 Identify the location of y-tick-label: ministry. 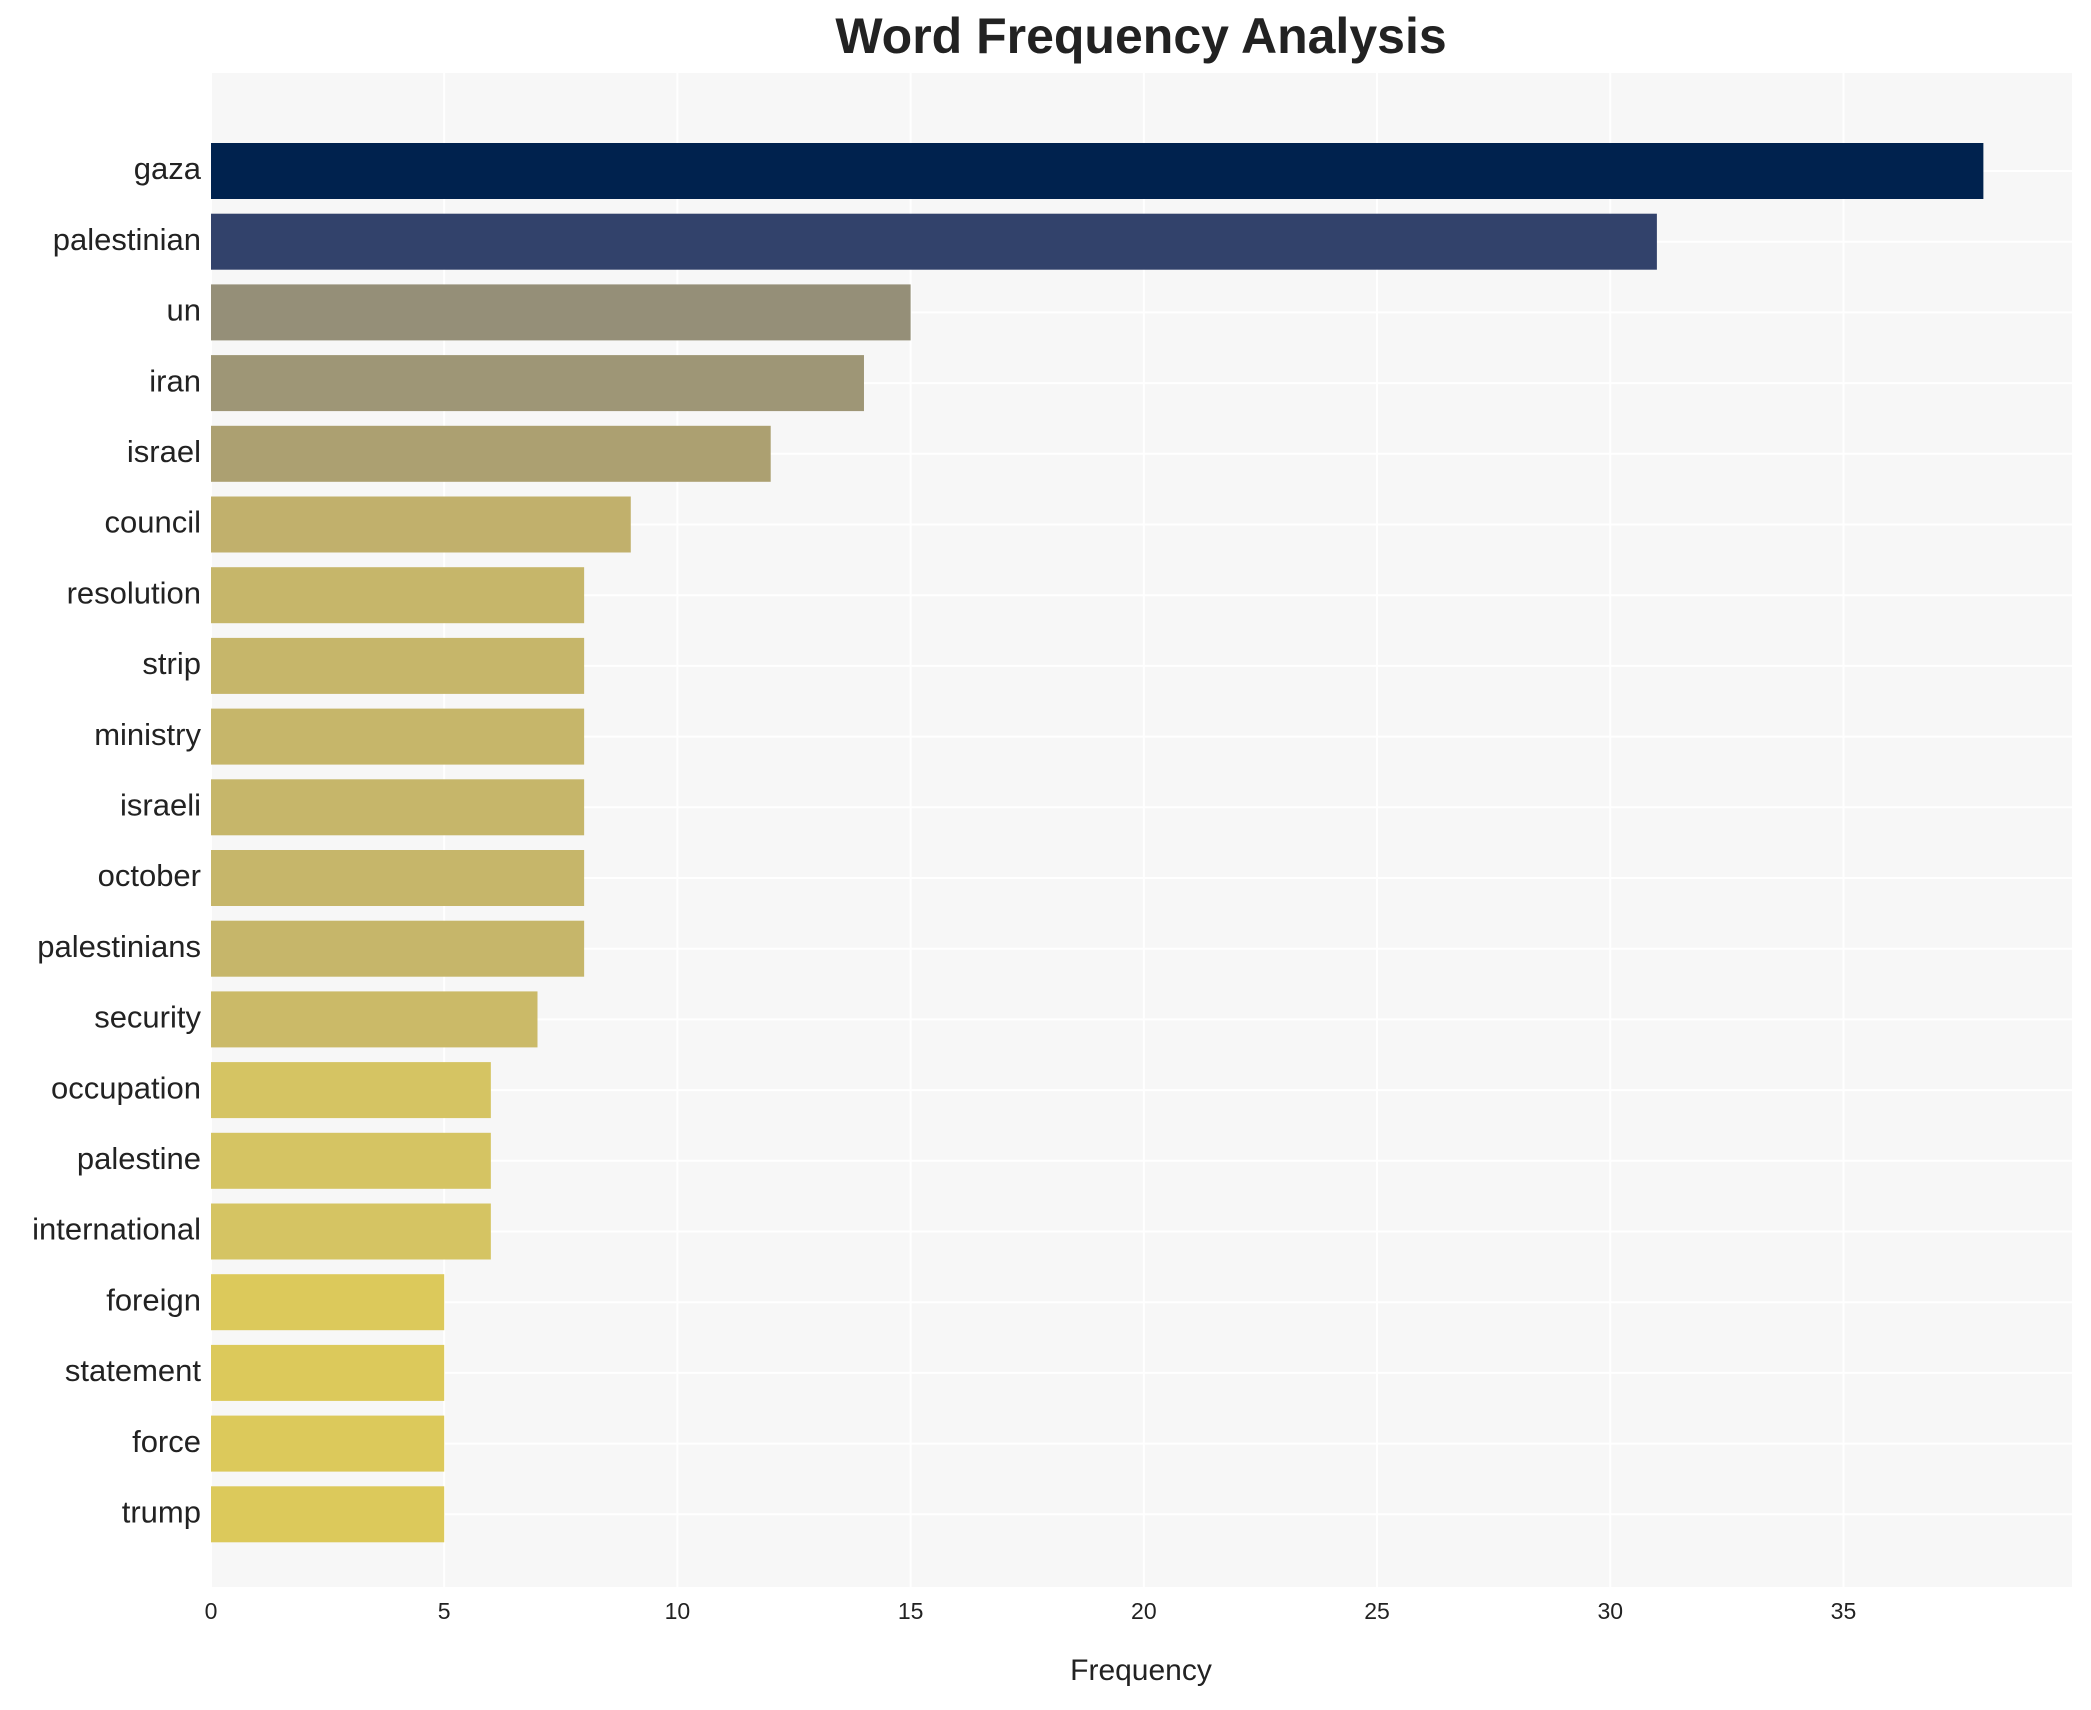
(147, 734).